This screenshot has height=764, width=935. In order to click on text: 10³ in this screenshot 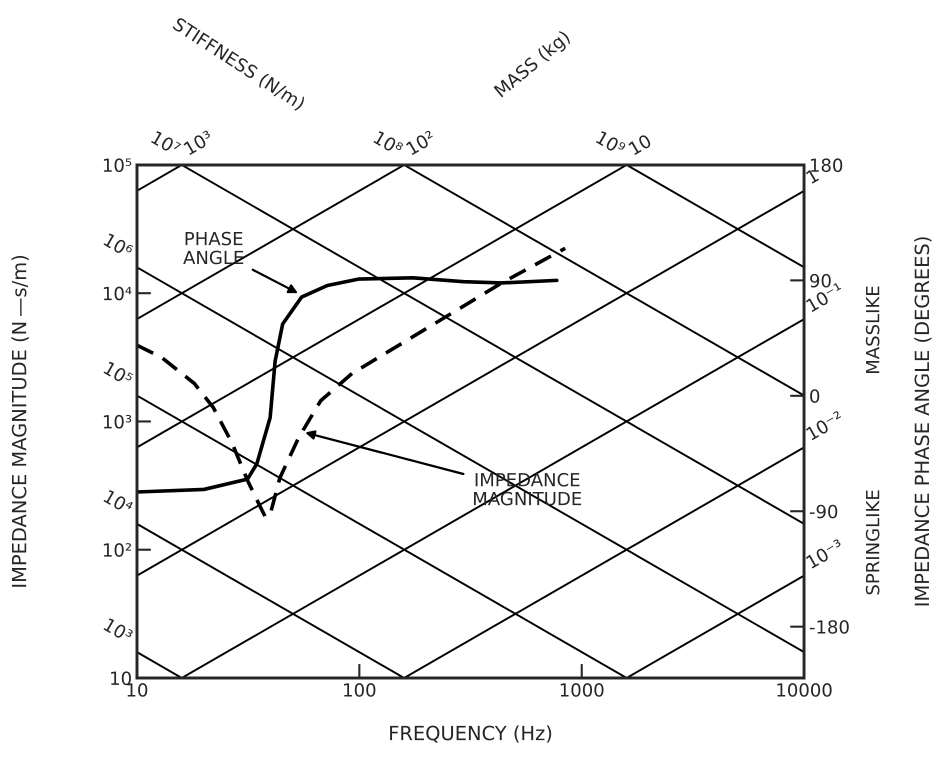, I will do `click(198, 143)`.